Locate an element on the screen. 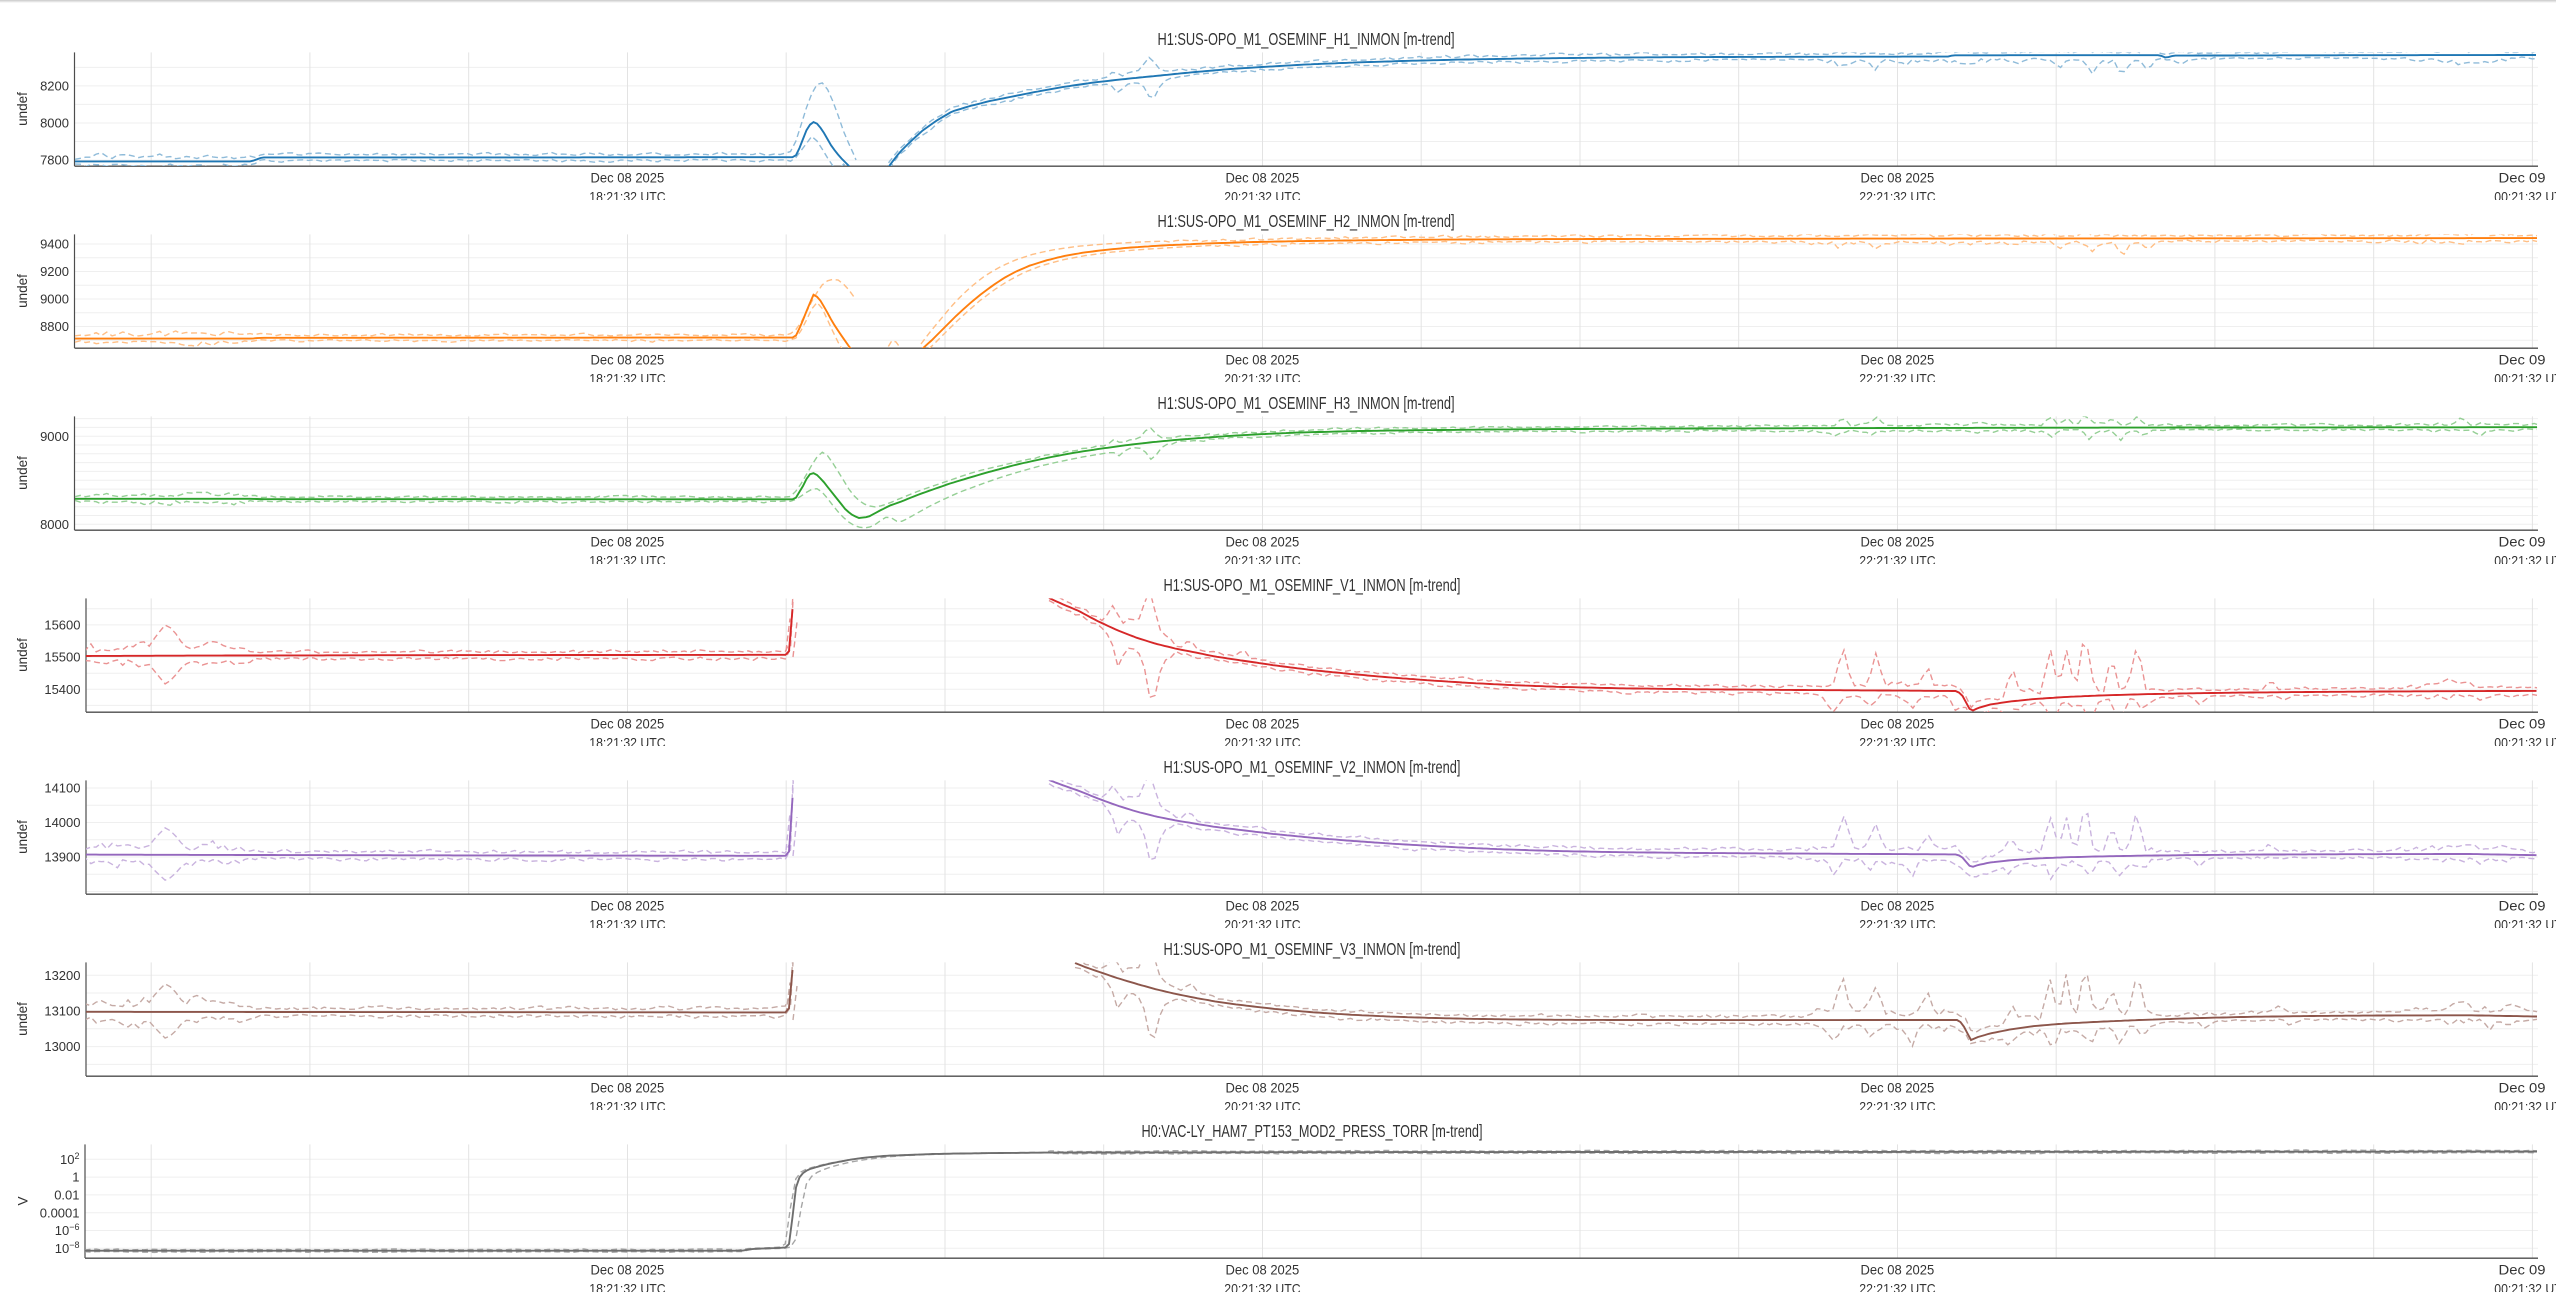  svg-text: 10² is located at coordinates (69, 1159).